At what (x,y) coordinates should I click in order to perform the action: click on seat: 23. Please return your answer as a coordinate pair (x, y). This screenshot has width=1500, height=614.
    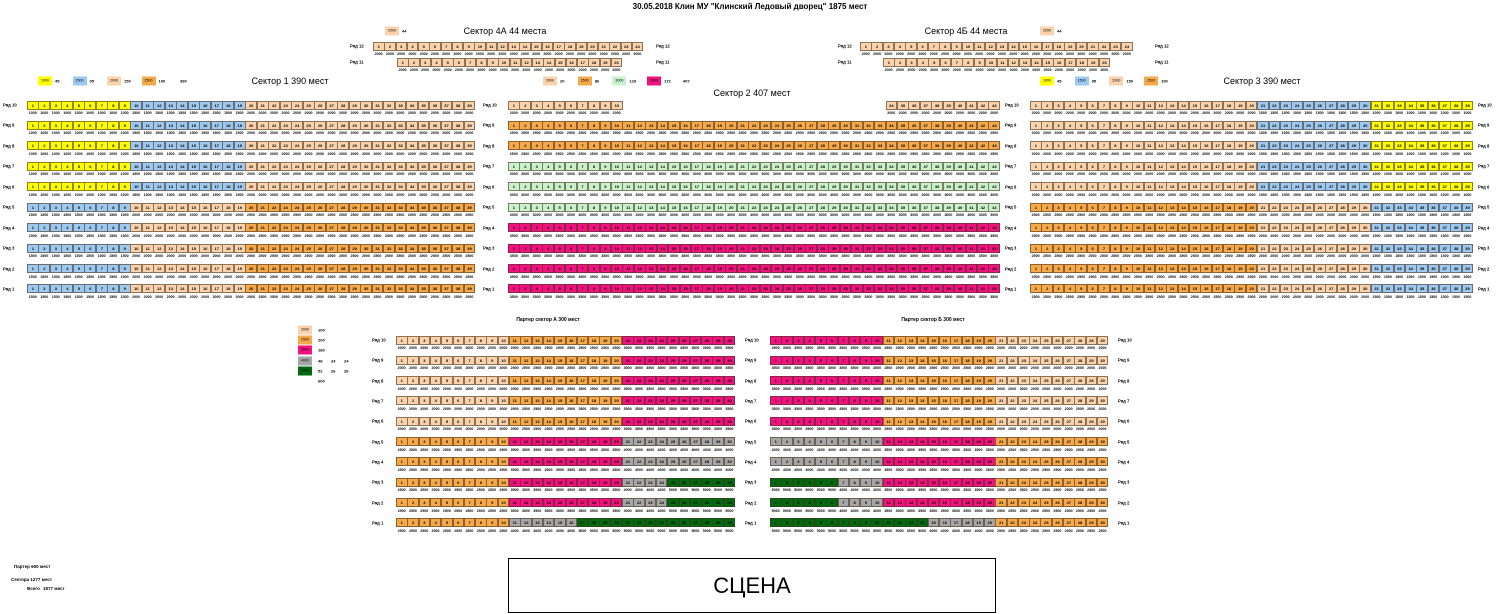
    Looking at the image, I should click on (1285, 289).